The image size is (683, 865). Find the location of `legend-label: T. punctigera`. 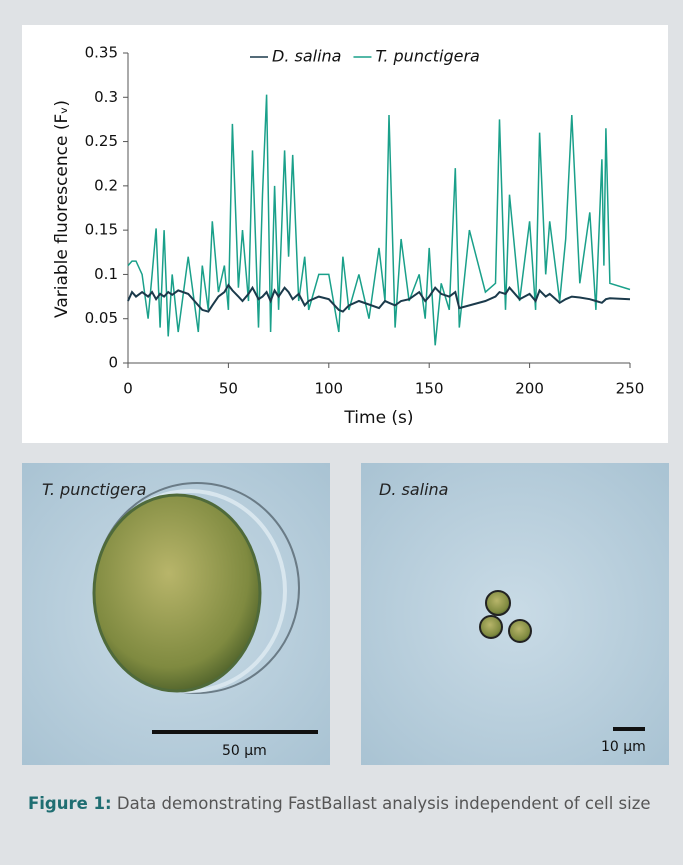

legend-label: T. punctigera is located at coordinates (427, 56).